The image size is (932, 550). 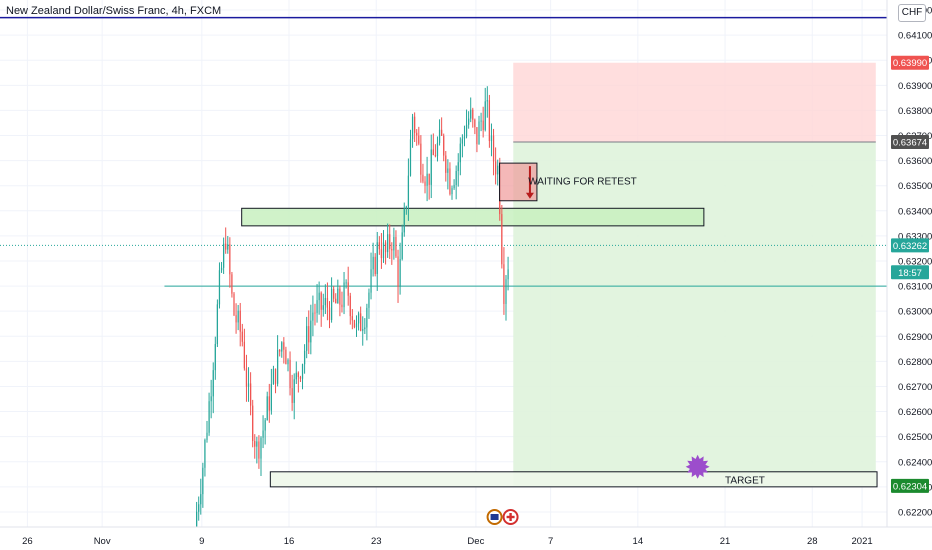 What do you see at coordinates (510, 517) in the screenshot?
I see `ch-cross-h` at bounding box center [510, 517].